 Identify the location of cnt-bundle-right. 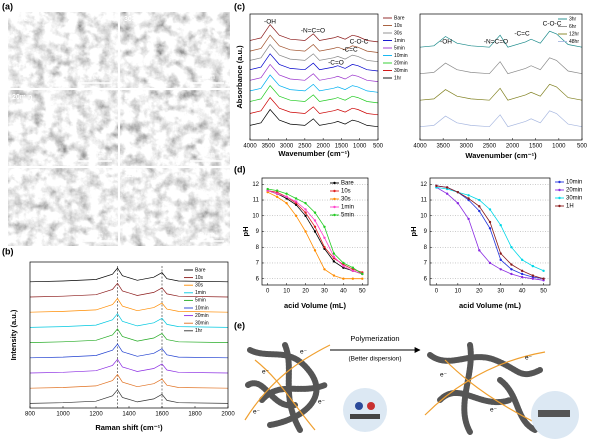
(485, 388).